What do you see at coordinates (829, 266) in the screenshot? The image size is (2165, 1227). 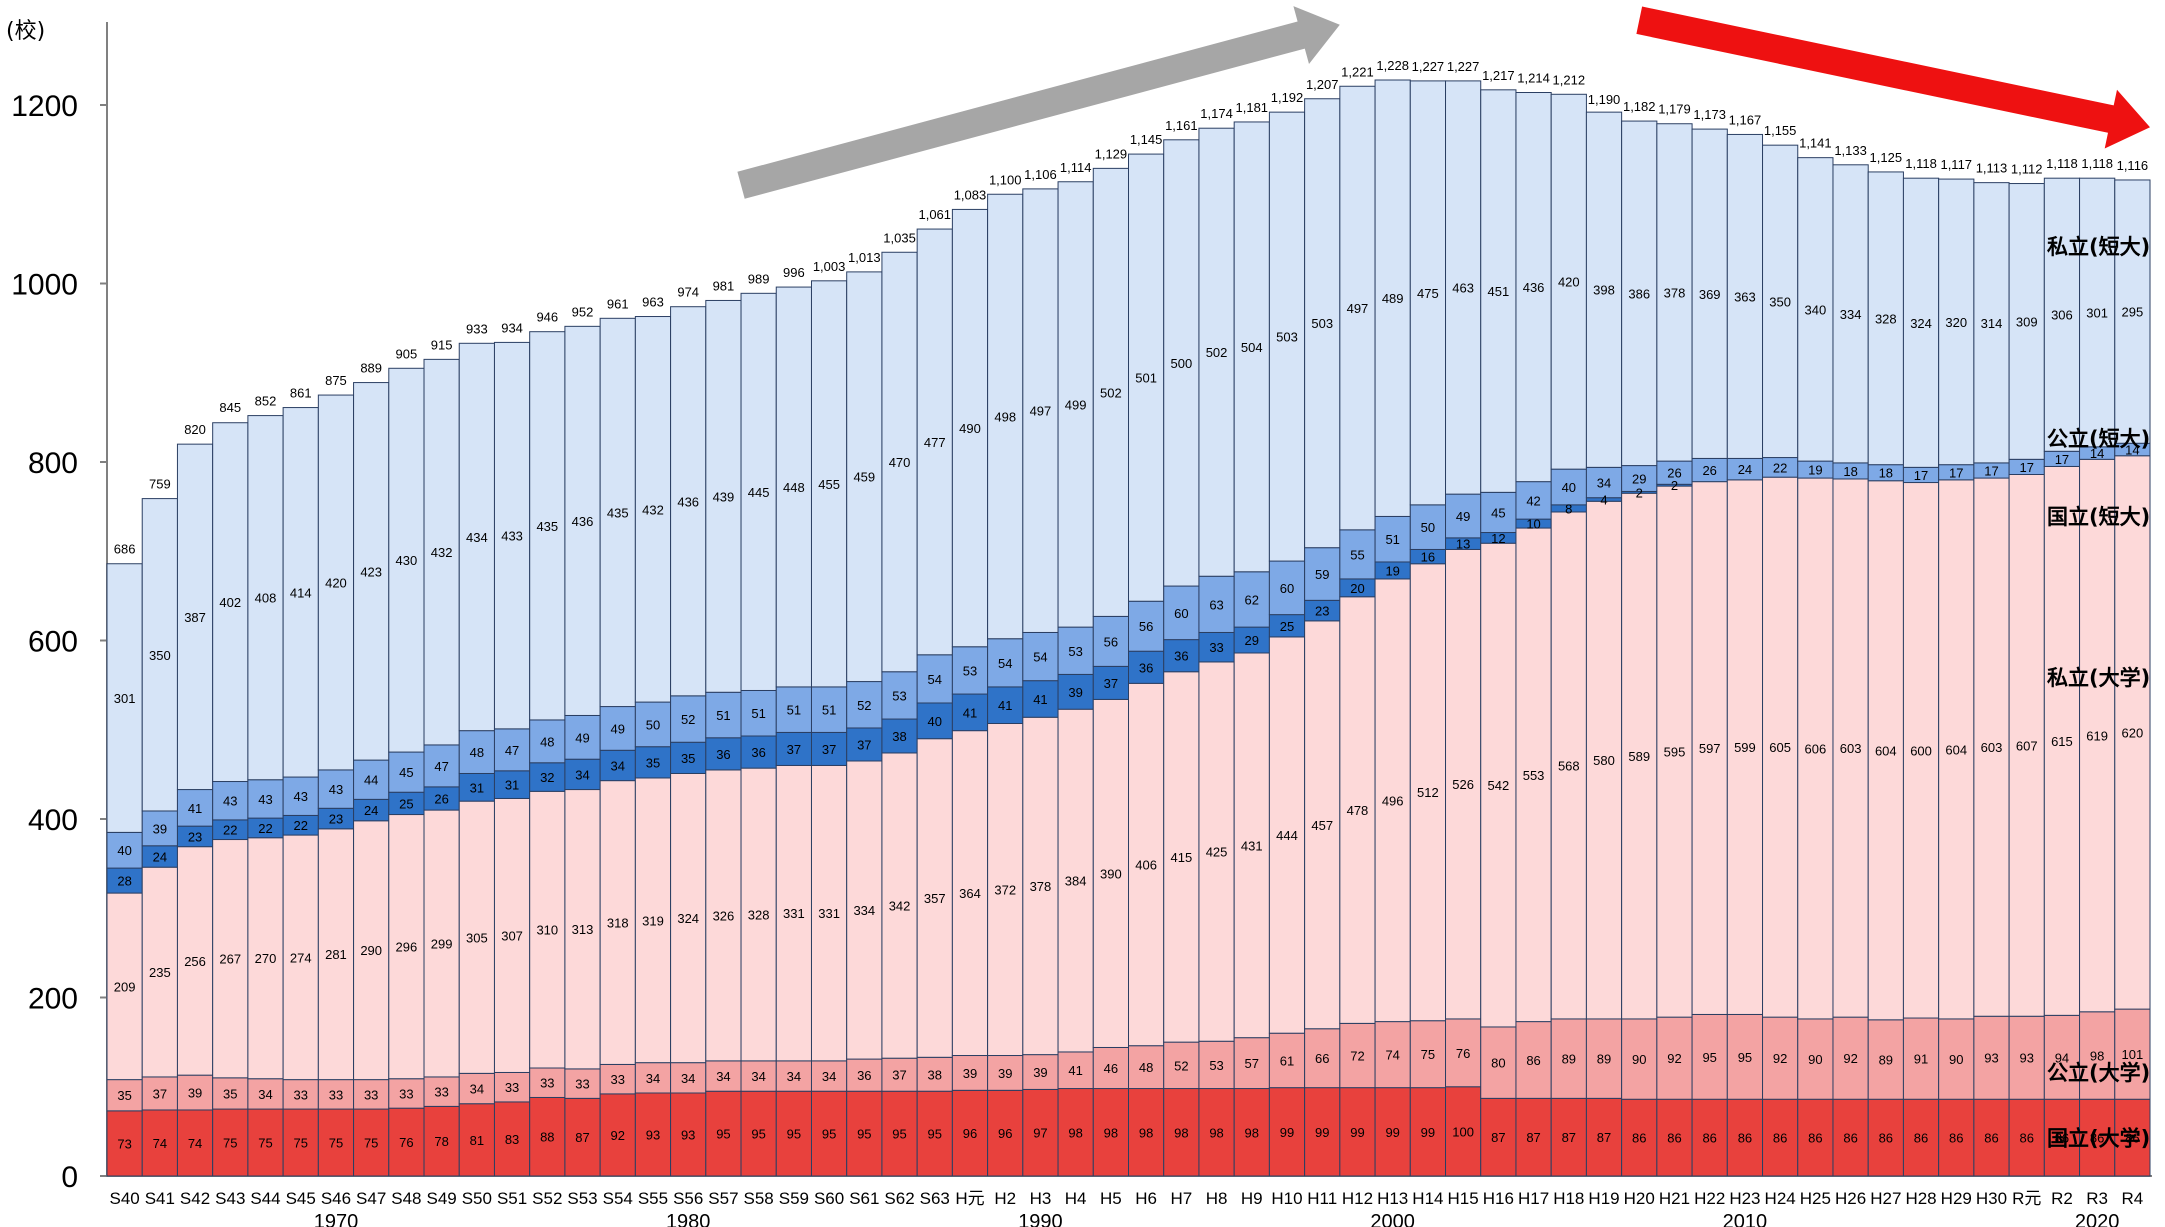 I see `total-label: 1,003` at bounding box center [829, 266].